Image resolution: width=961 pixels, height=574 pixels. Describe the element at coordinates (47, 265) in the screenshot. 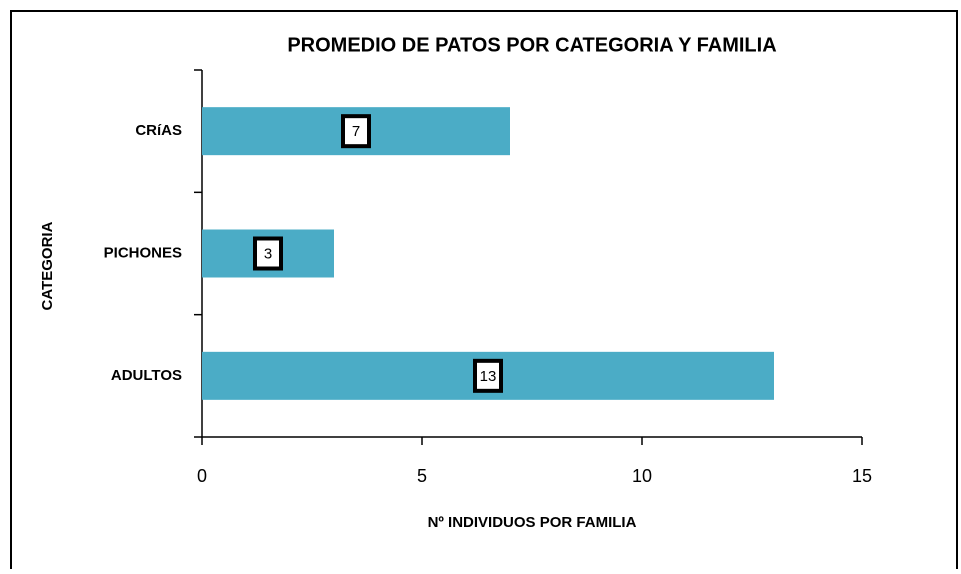

I see `y-axis-title: CATEGORIA` at that location.